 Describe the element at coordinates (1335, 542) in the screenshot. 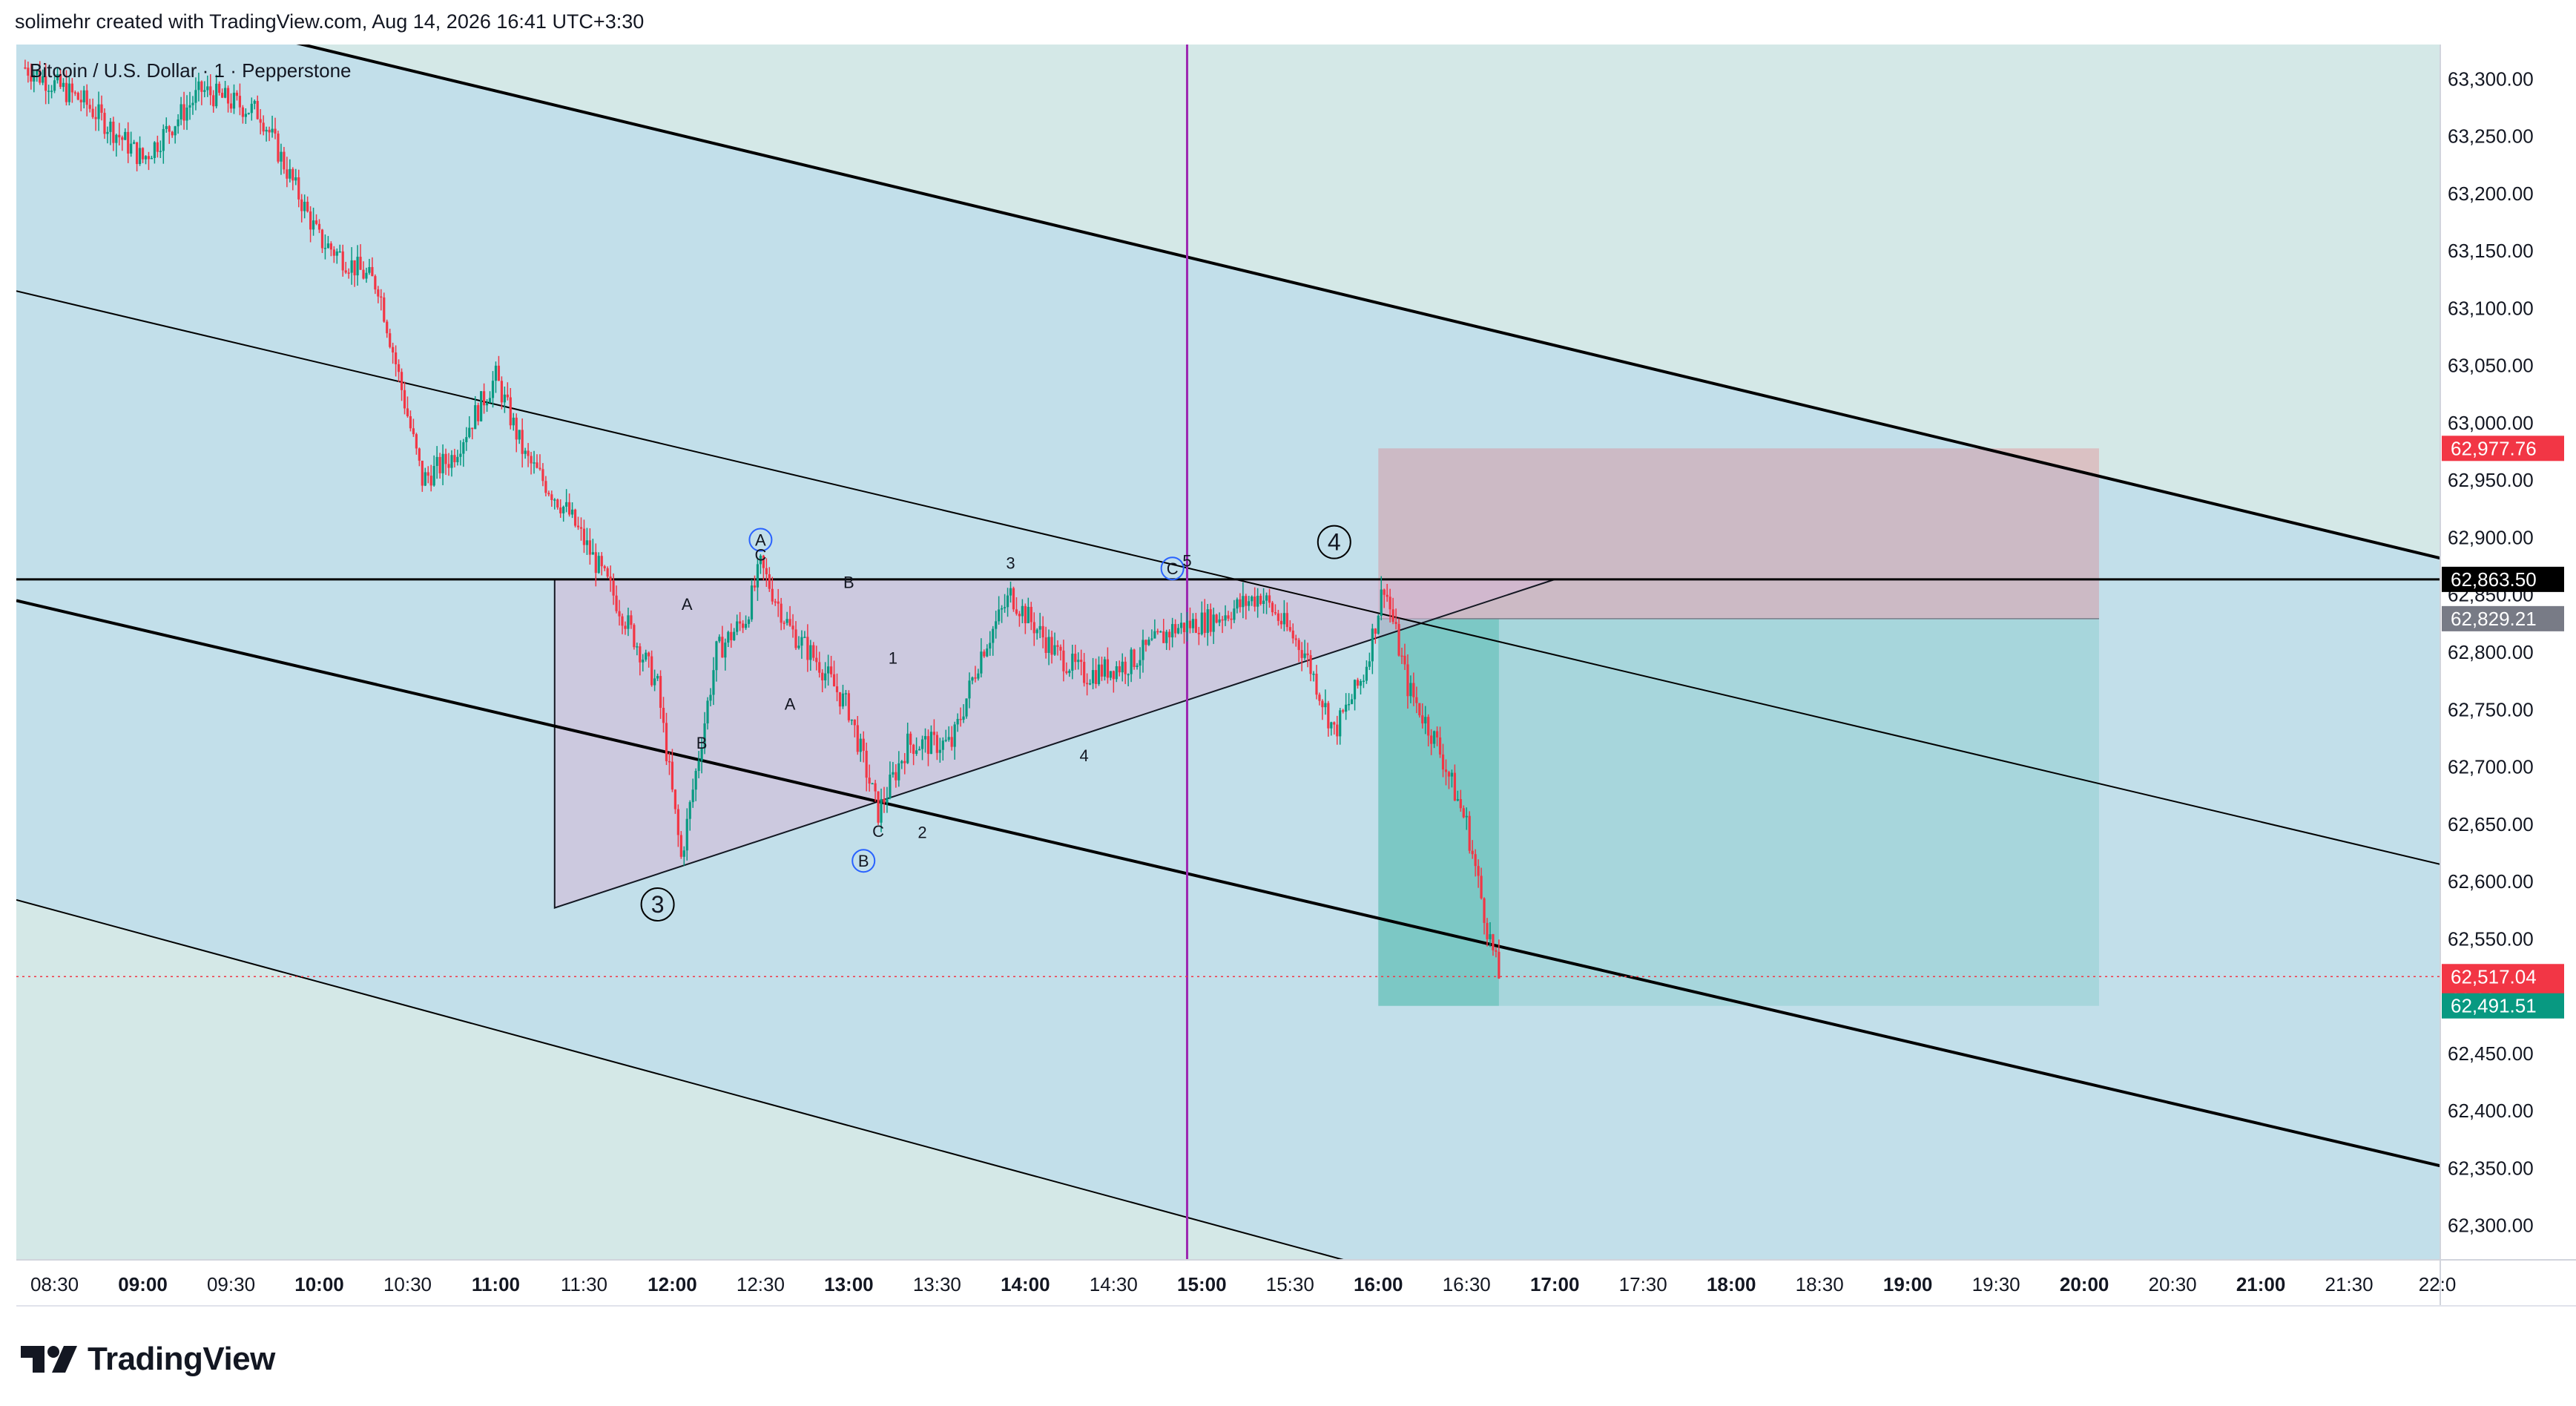

I see `wave-label: 4` at that location.